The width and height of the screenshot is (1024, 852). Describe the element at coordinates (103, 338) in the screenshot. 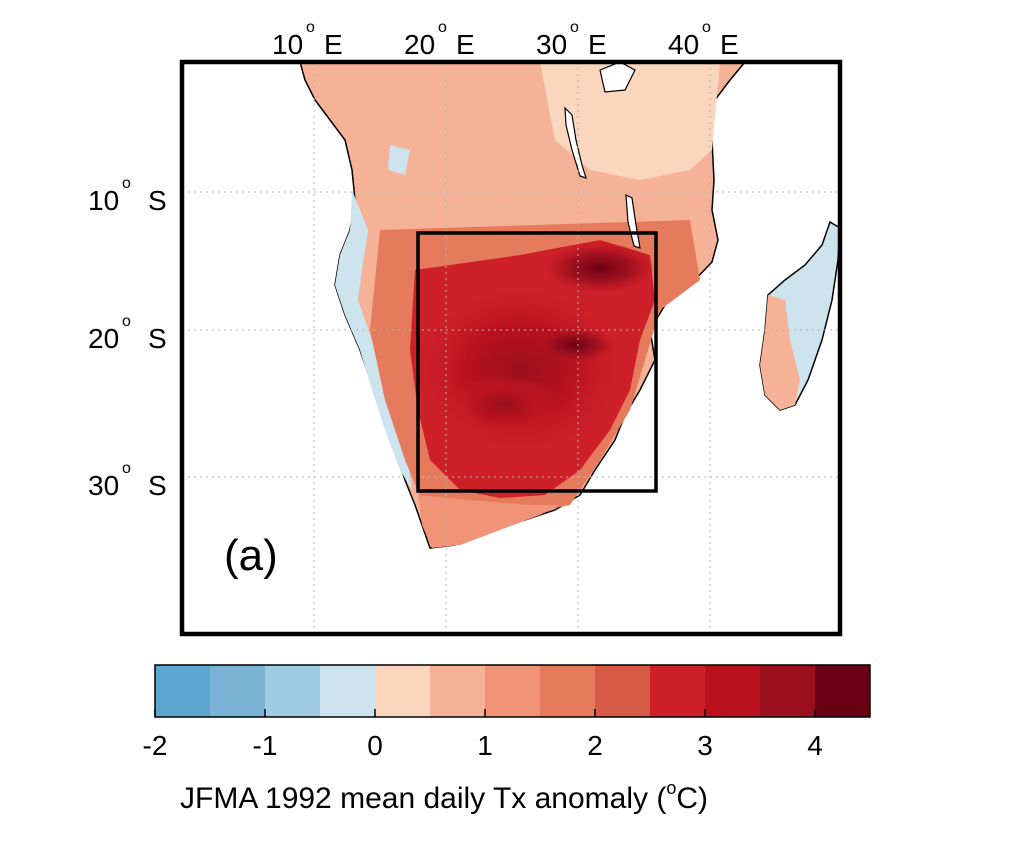

I see `lat-tick-value: 20` at that location.